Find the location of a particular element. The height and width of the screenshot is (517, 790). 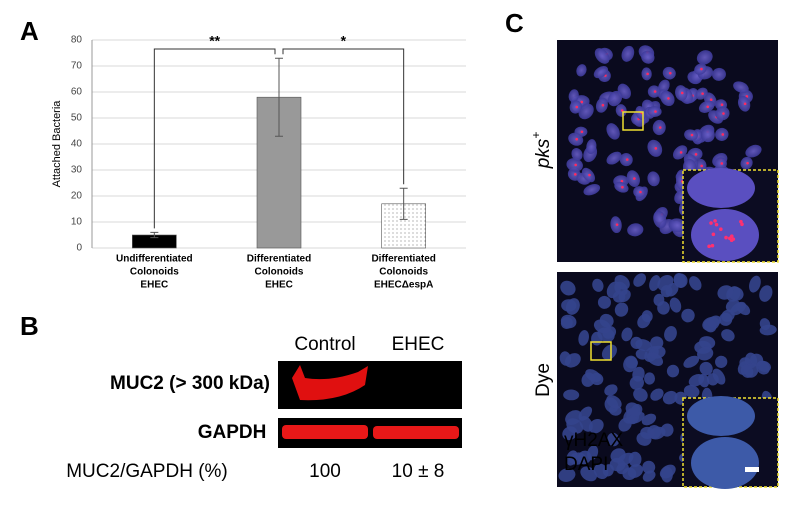

y-axis-label: Attached Bacteria is located at coordinates (57, 144).